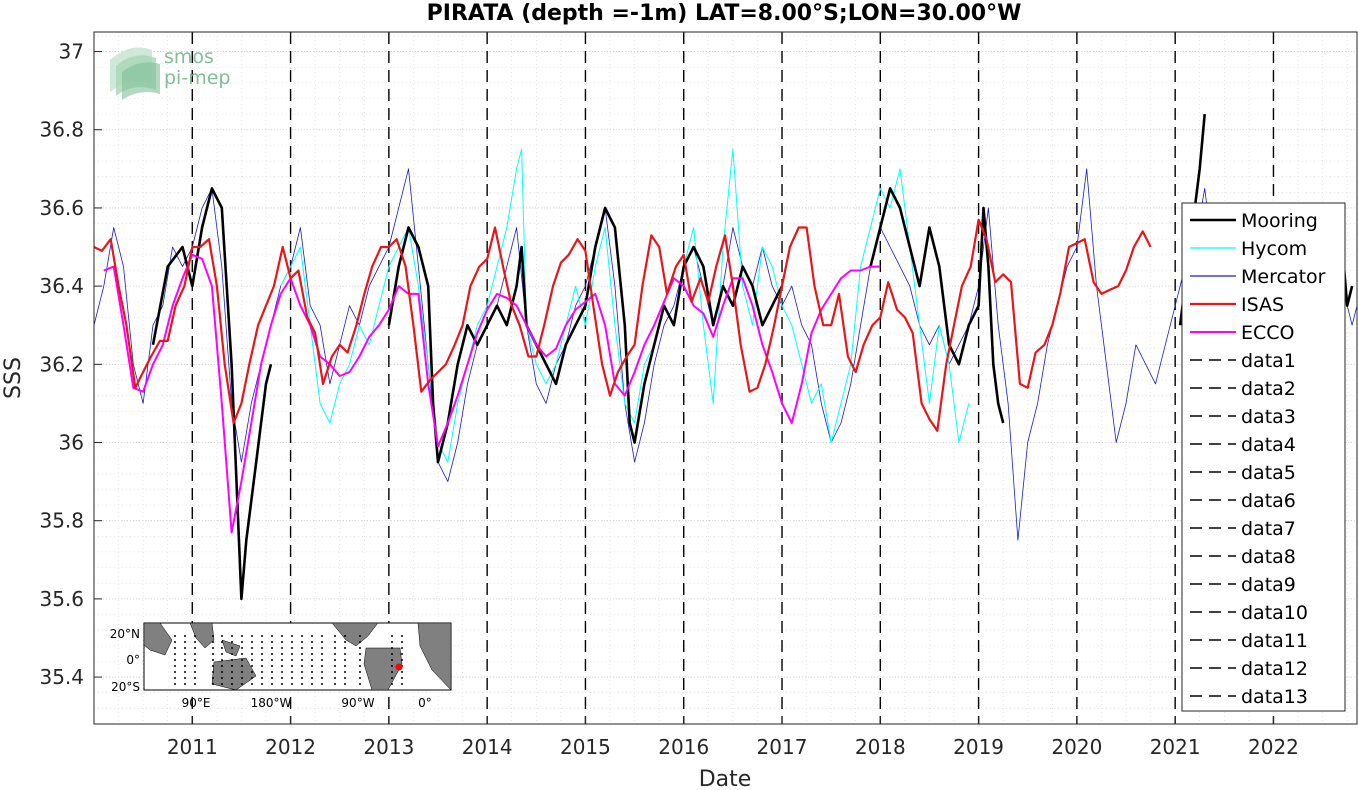  I want to click on legend-label: data7, so click(1268, 529).